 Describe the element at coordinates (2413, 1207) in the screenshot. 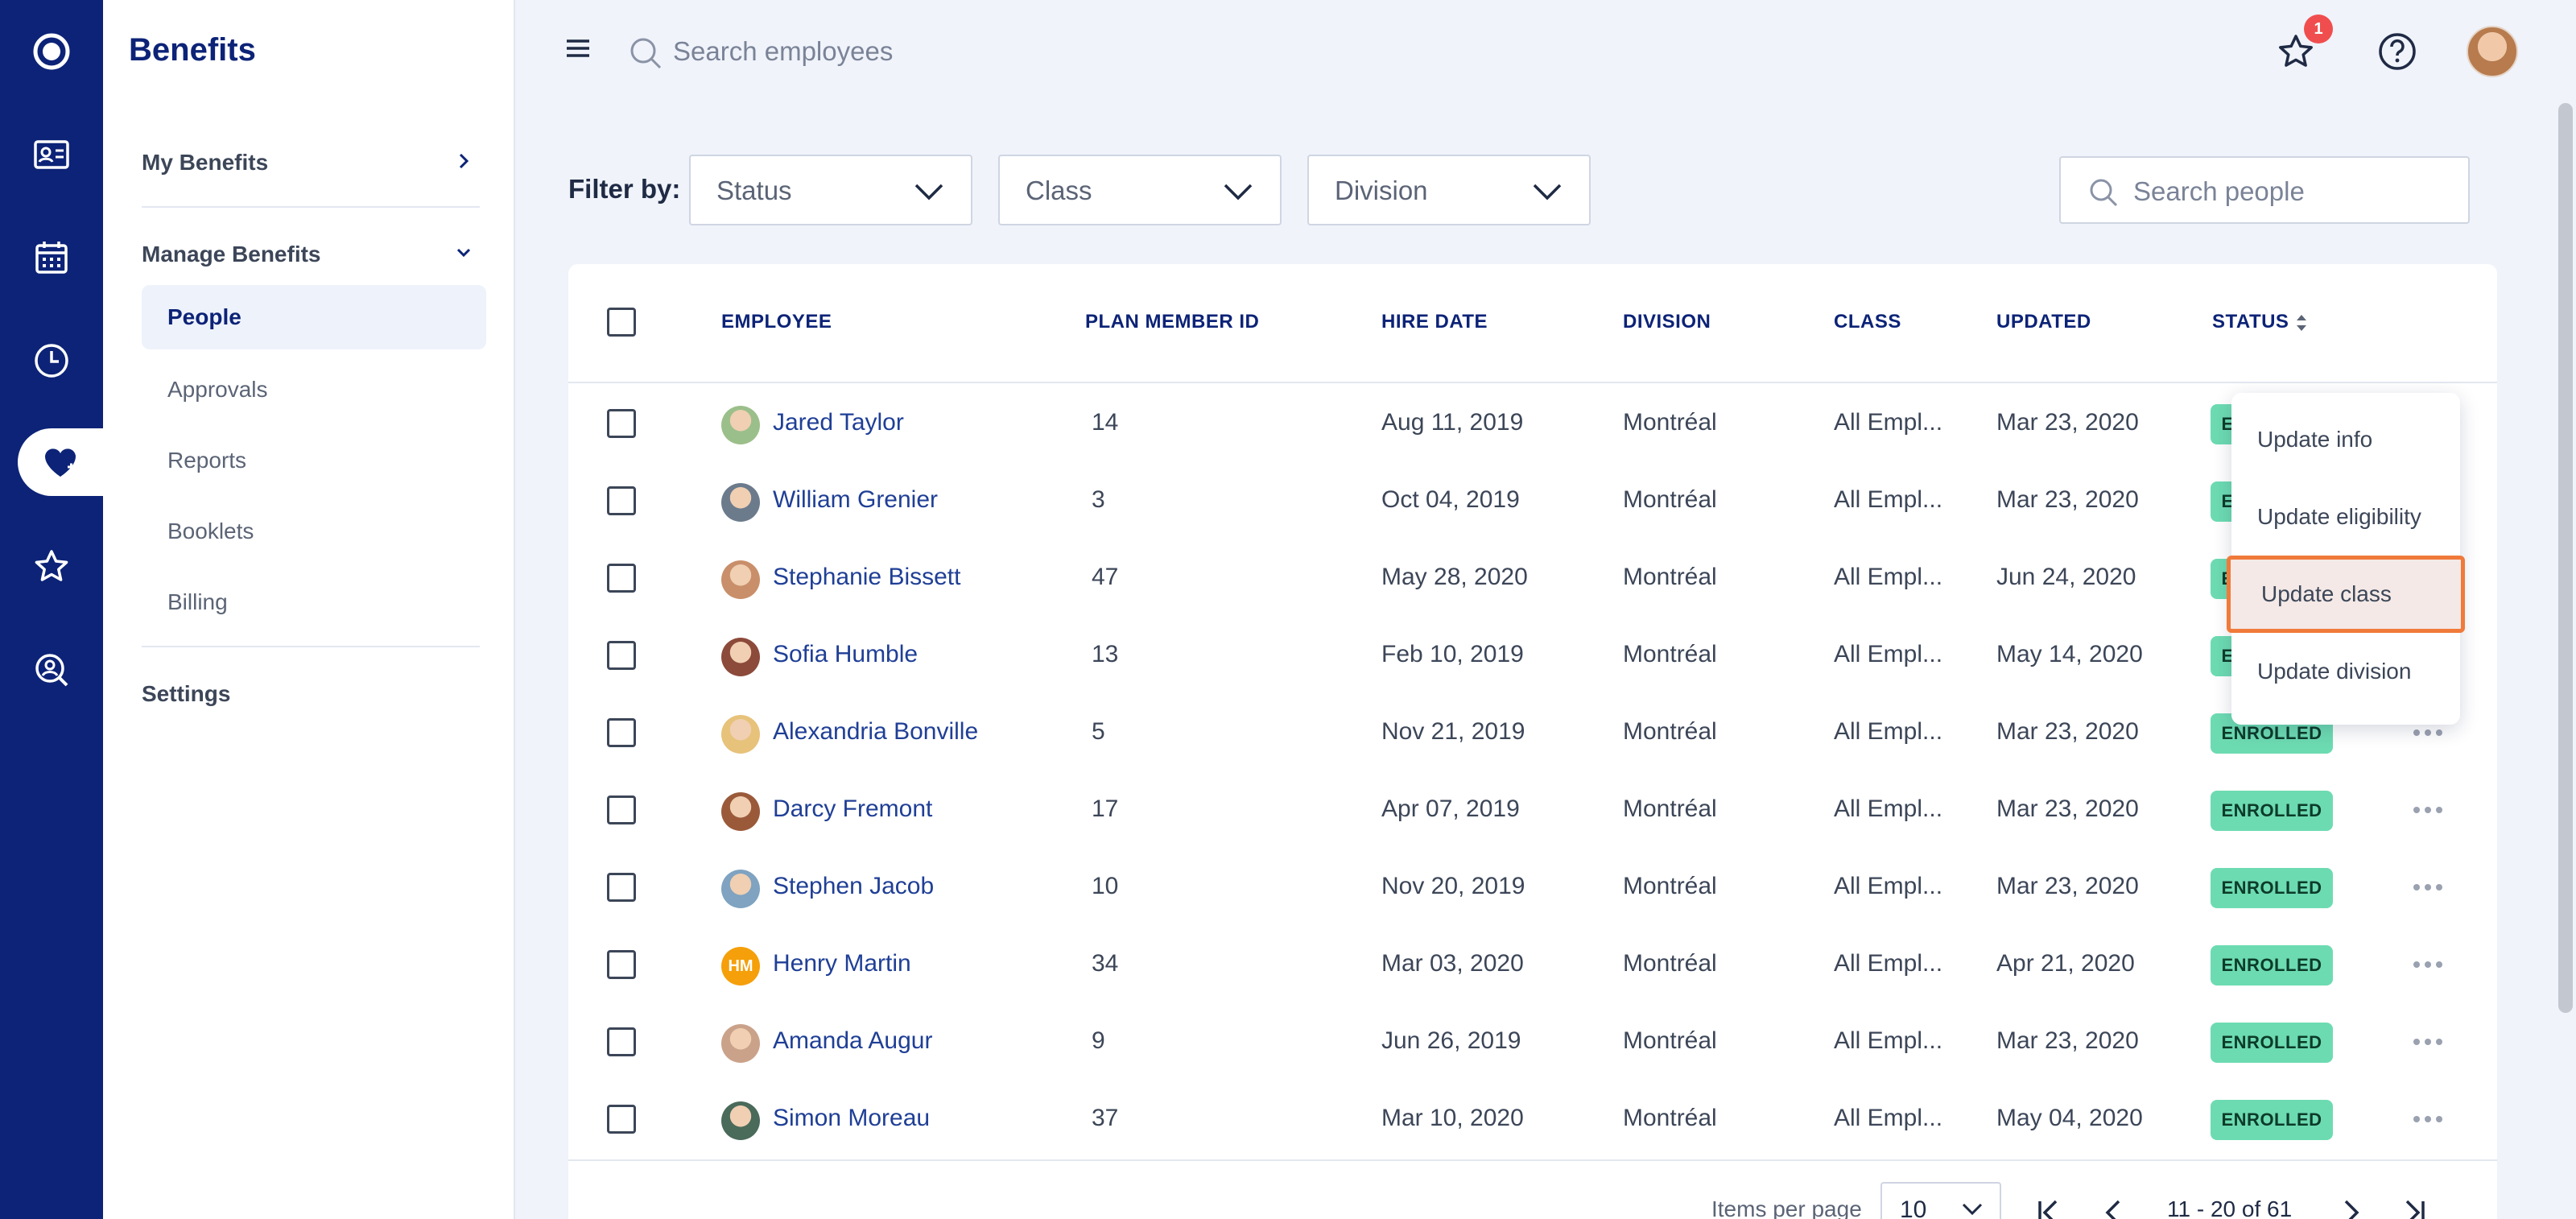

I see `last-page-icon` at that location.